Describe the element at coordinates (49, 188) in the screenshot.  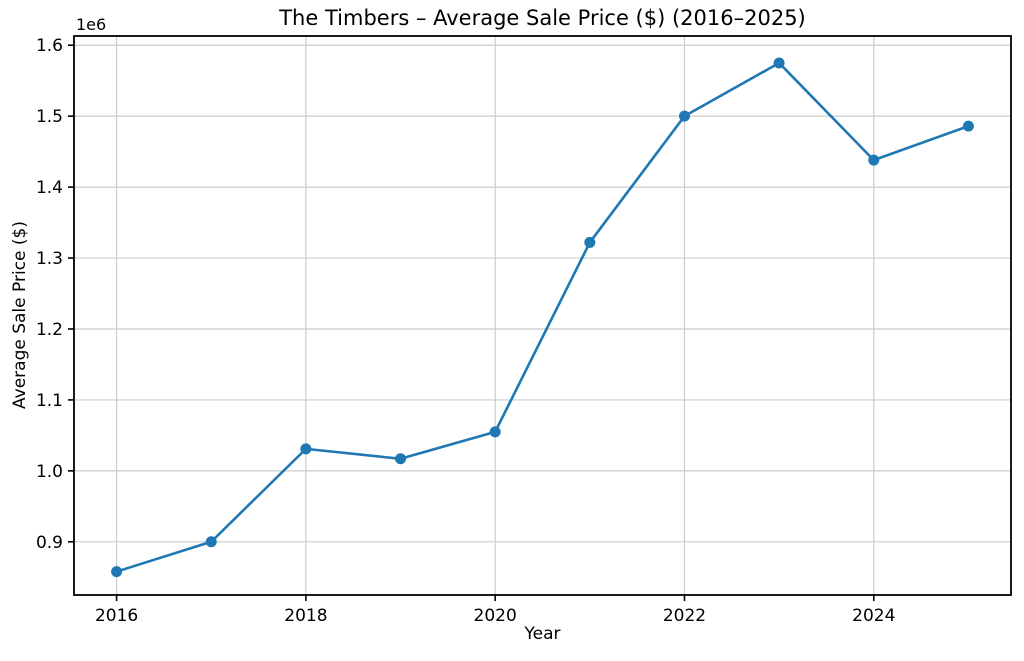
I see `y-tick-label: 1.4` at that location.